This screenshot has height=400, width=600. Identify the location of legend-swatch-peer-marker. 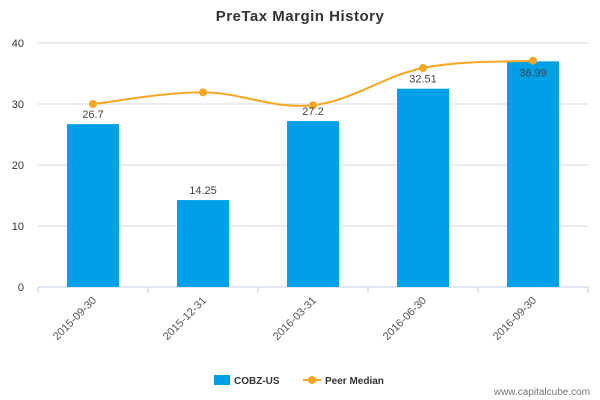
(312, 380).